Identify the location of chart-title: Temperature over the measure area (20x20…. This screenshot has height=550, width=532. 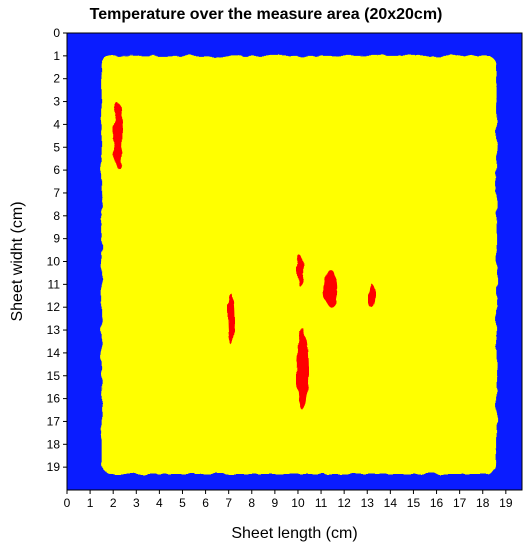
(266, 14).